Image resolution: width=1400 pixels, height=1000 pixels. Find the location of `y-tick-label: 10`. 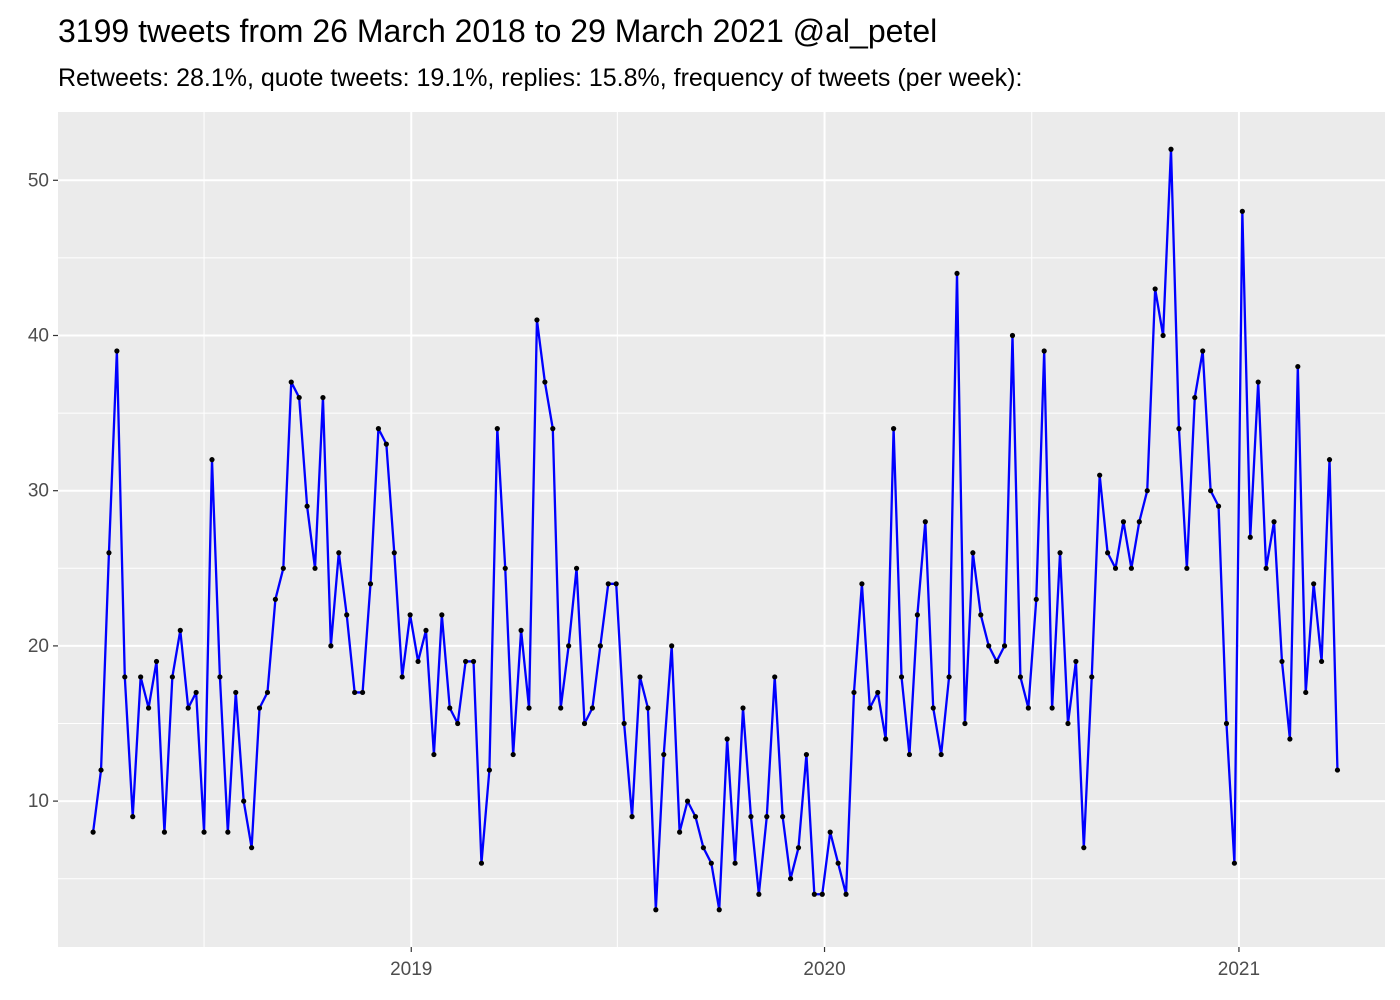

y-tick-label: 10 is located at coordinates (38, 801).